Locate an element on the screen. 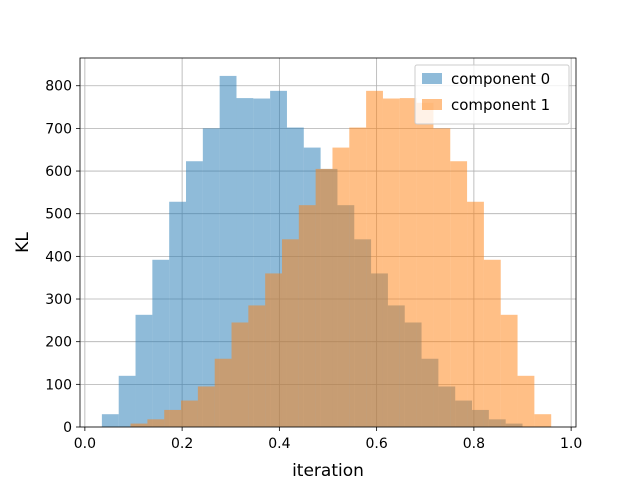 The image size is (640, 480). x-tick-label: 0.0 is located at coordinates (85, 444).